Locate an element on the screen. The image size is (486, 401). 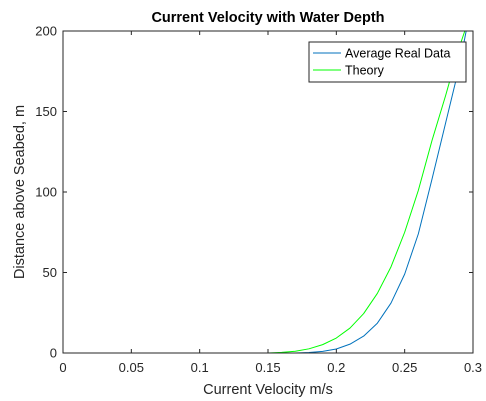
x-tick-label: 0.05 is located at coordinates (131, 367).